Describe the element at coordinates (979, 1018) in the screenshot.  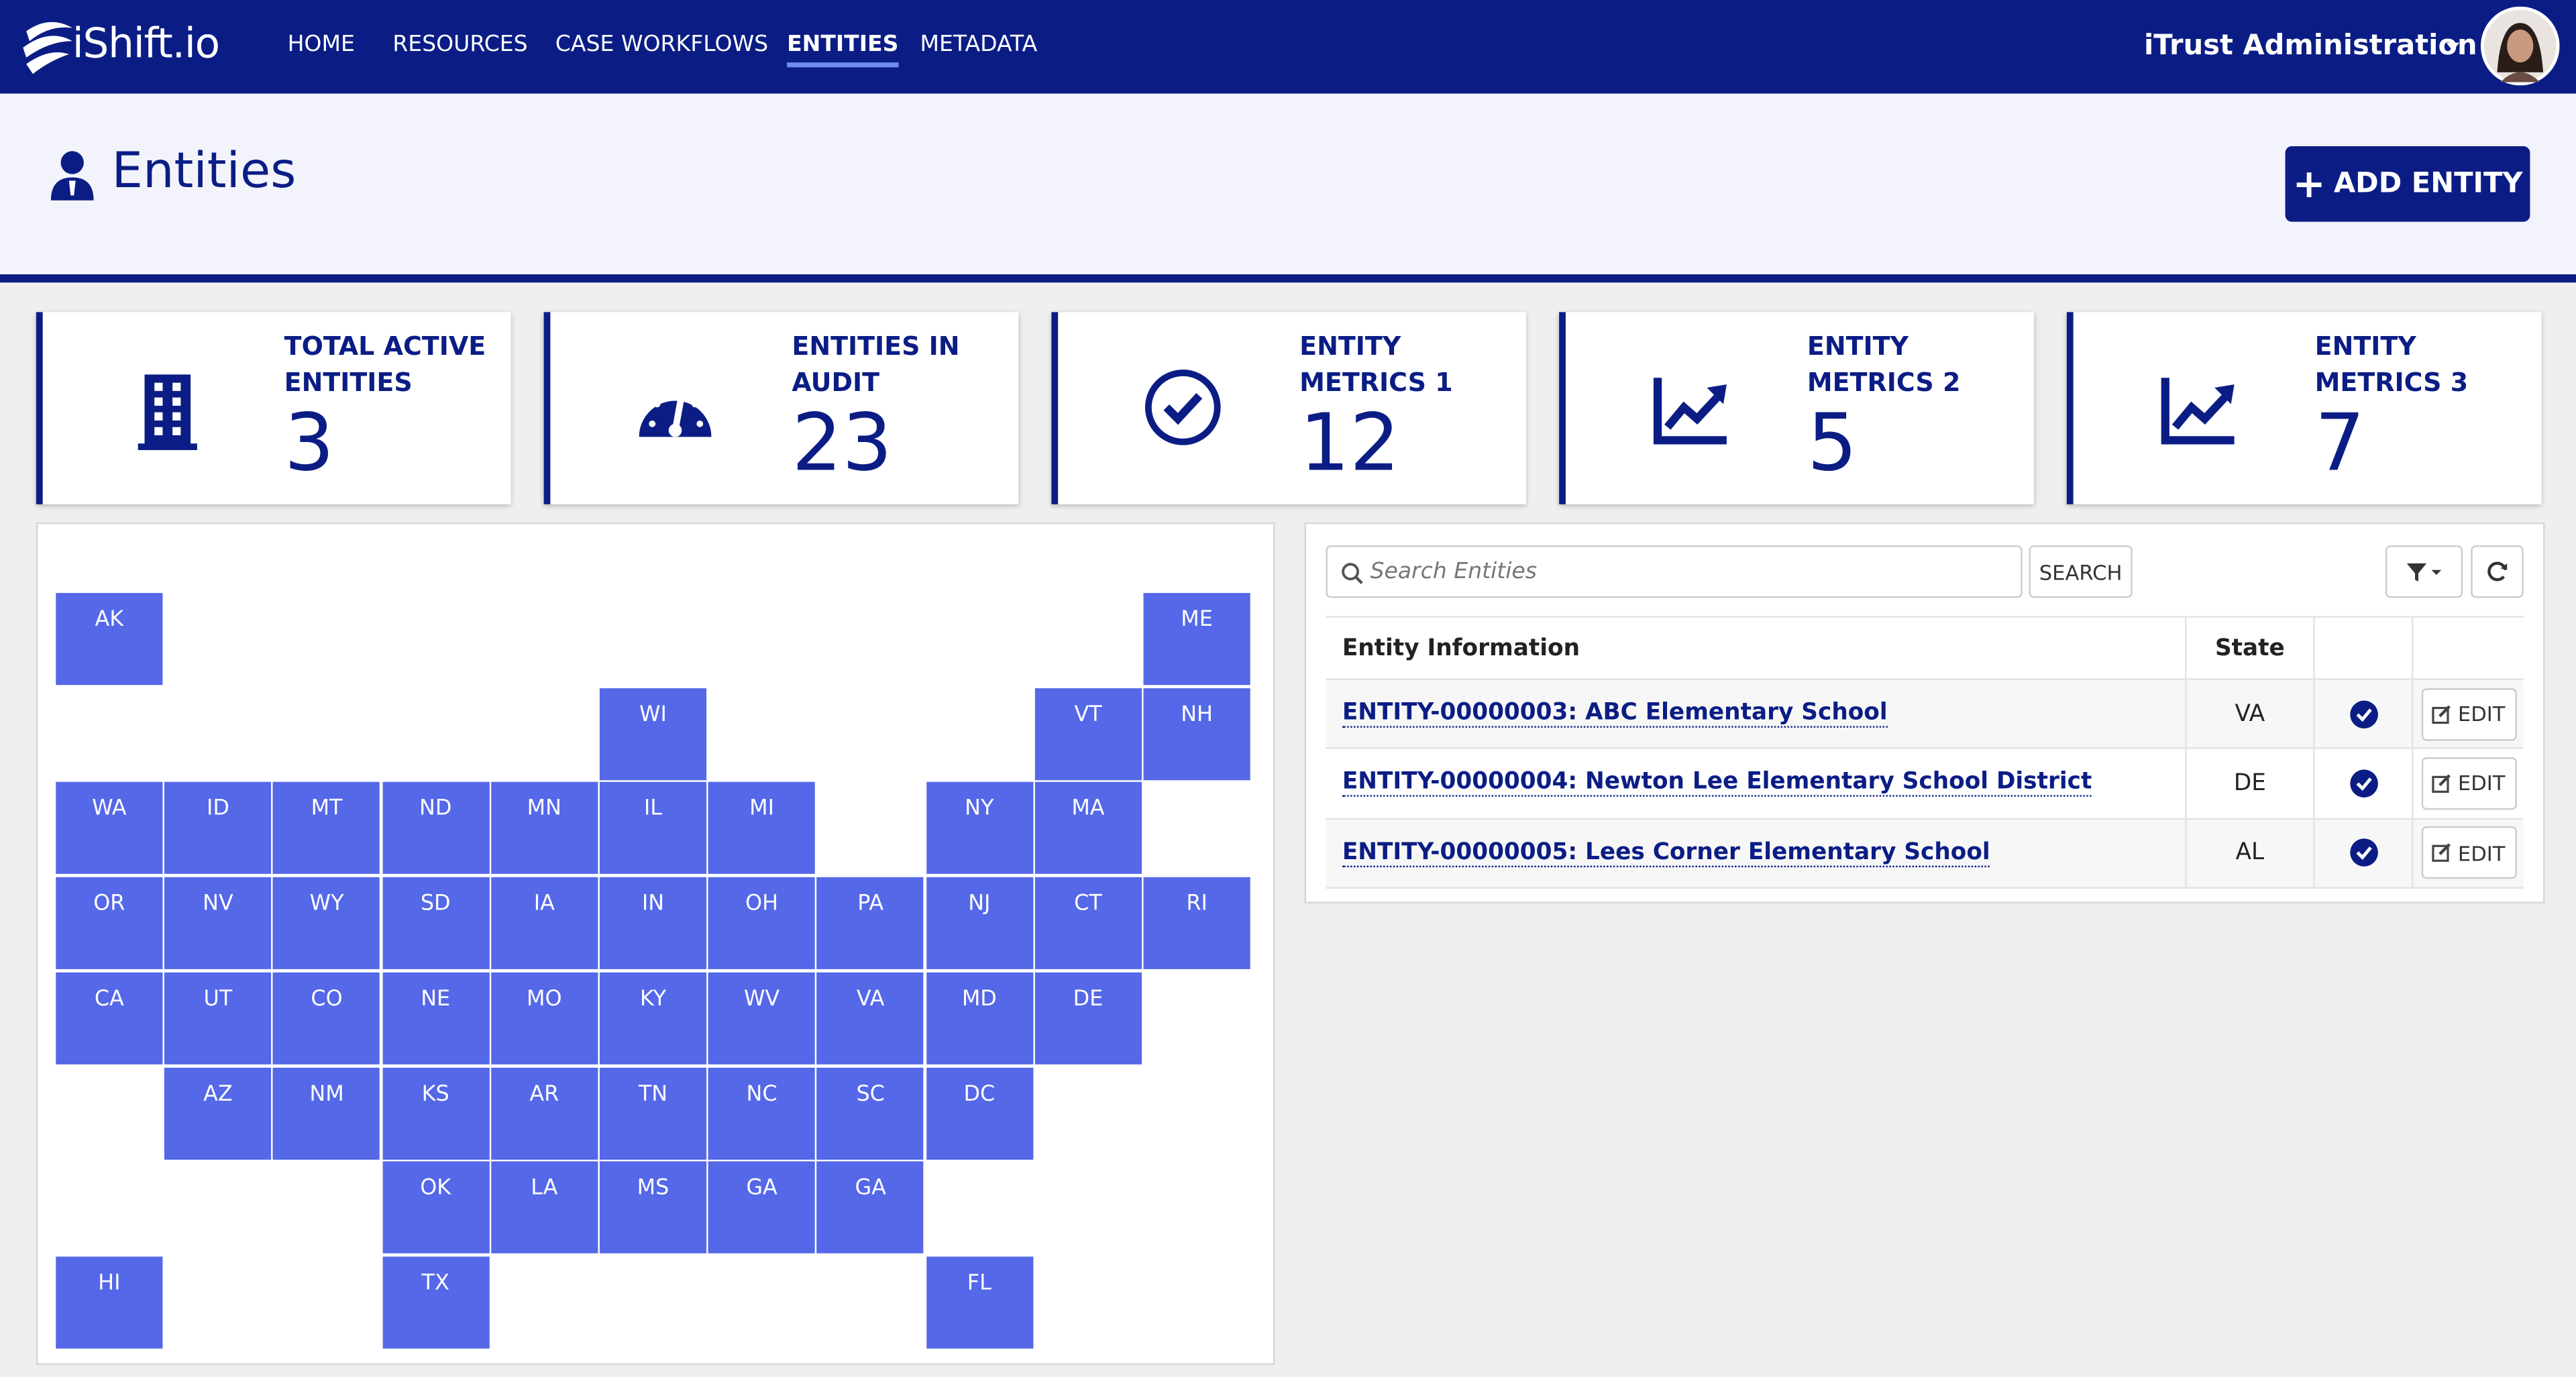
I see `state-tile: MD` at that location.